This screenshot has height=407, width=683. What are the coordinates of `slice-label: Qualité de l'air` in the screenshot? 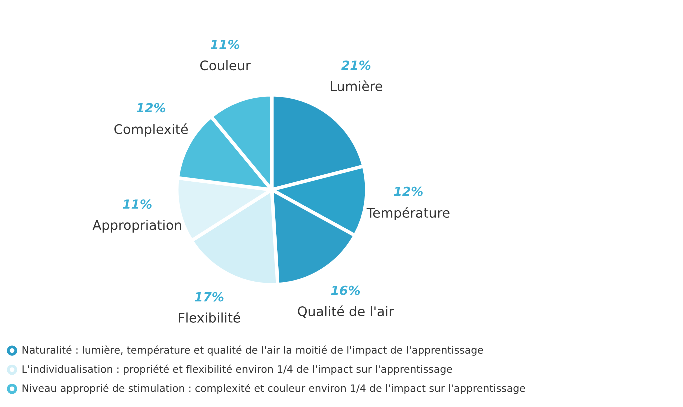 It's located at (346, 312).